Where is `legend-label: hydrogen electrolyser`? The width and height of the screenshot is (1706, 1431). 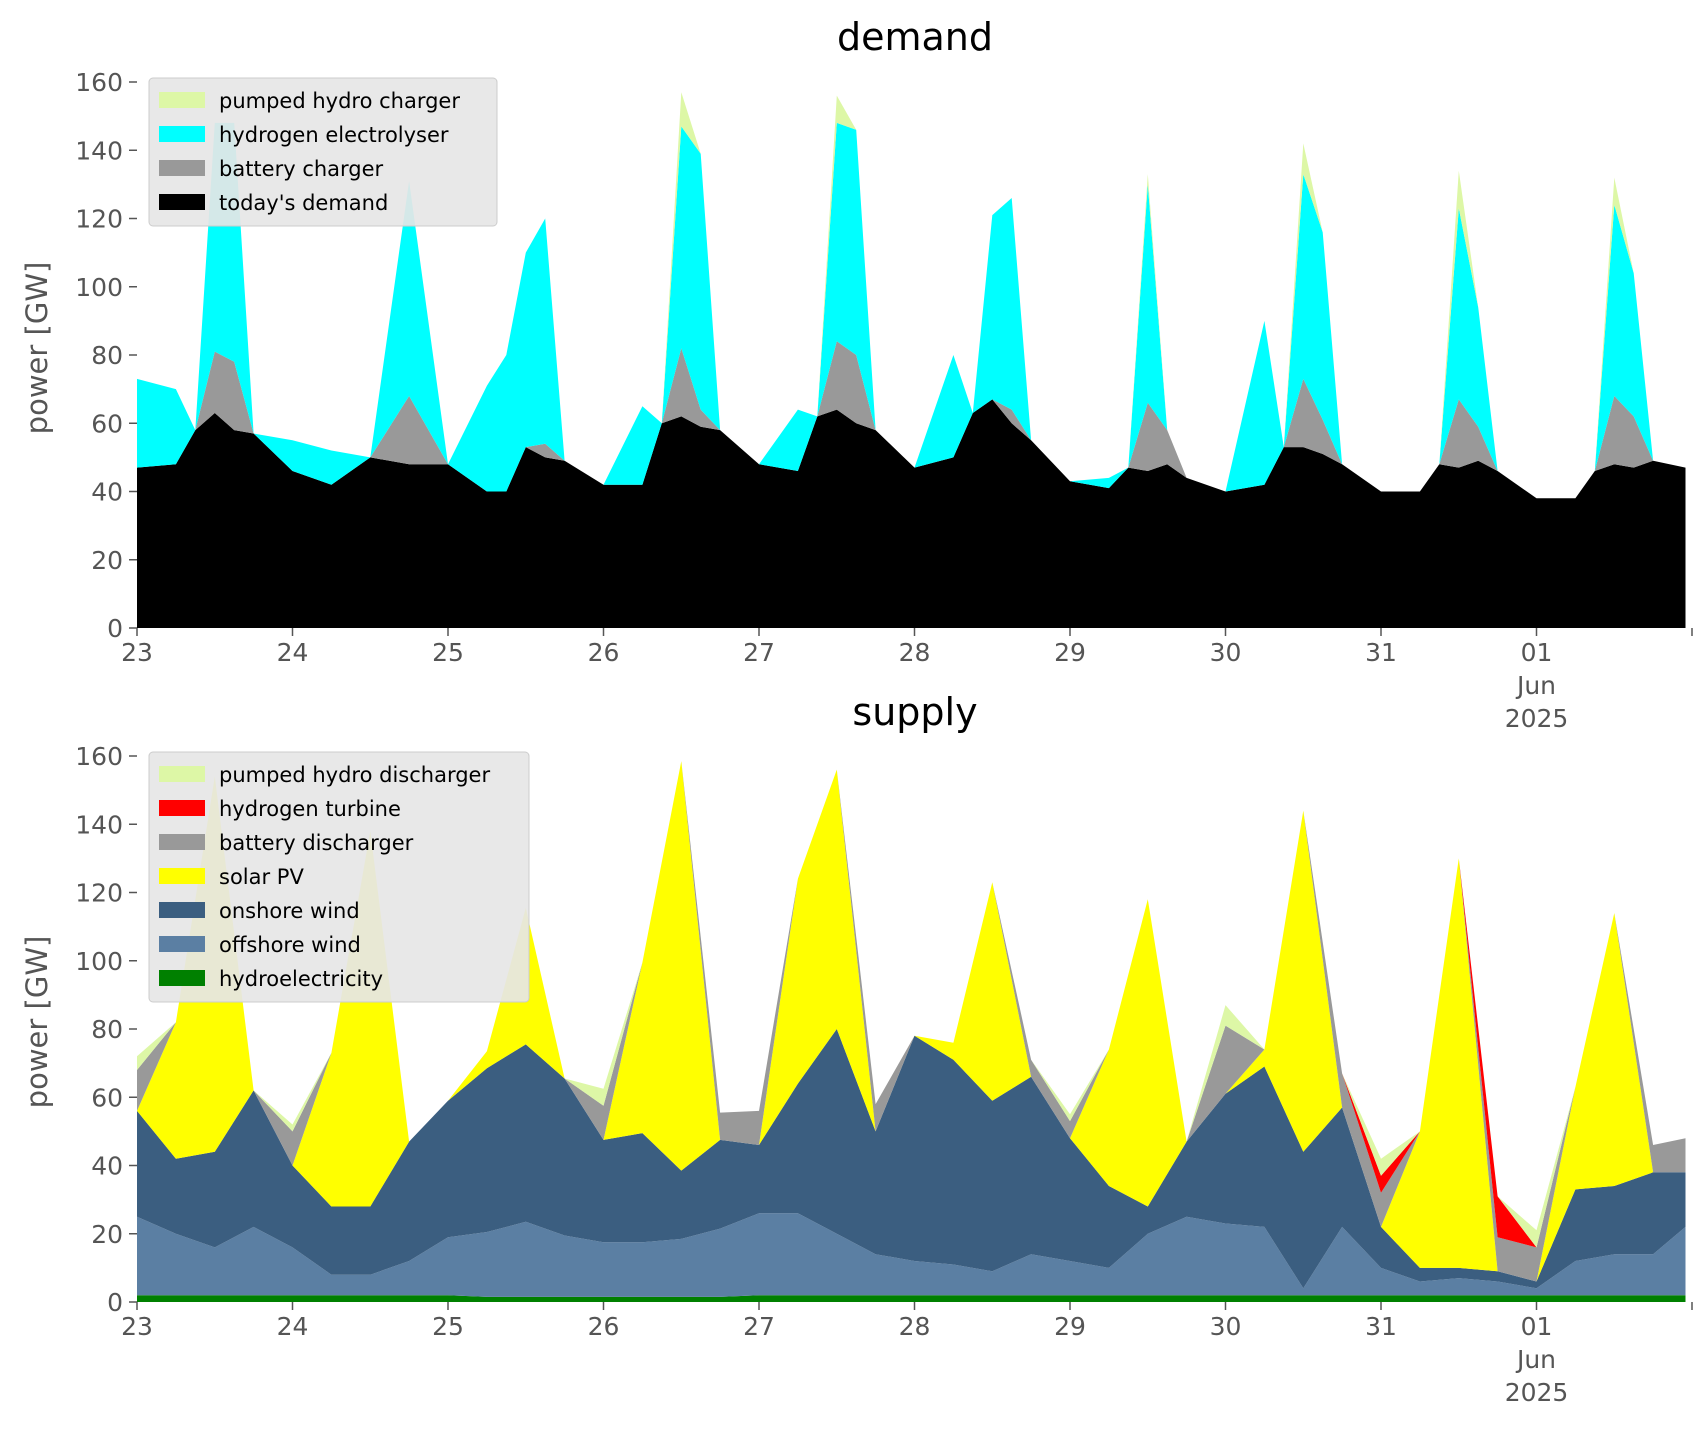 legend-label: hydrogen electrolyser is located at coordinates (334, 135).